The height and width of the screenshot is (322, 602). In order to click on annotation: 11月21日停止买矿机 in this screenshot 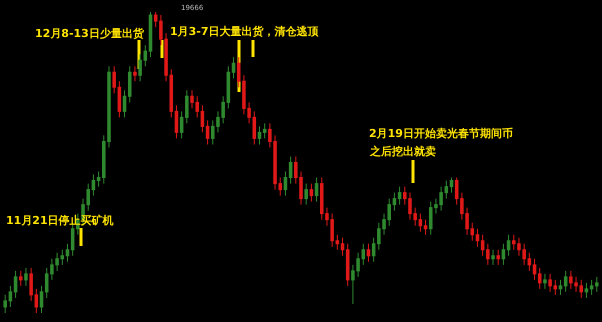, I will do `click(60, 220)`.